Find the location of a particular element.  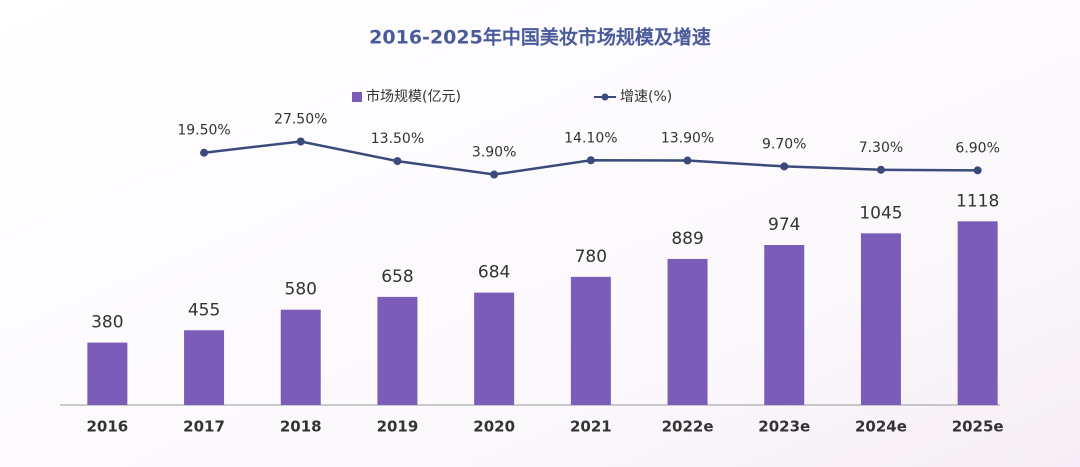

bar-value-label: 580 is located at coordinates (301, 290).